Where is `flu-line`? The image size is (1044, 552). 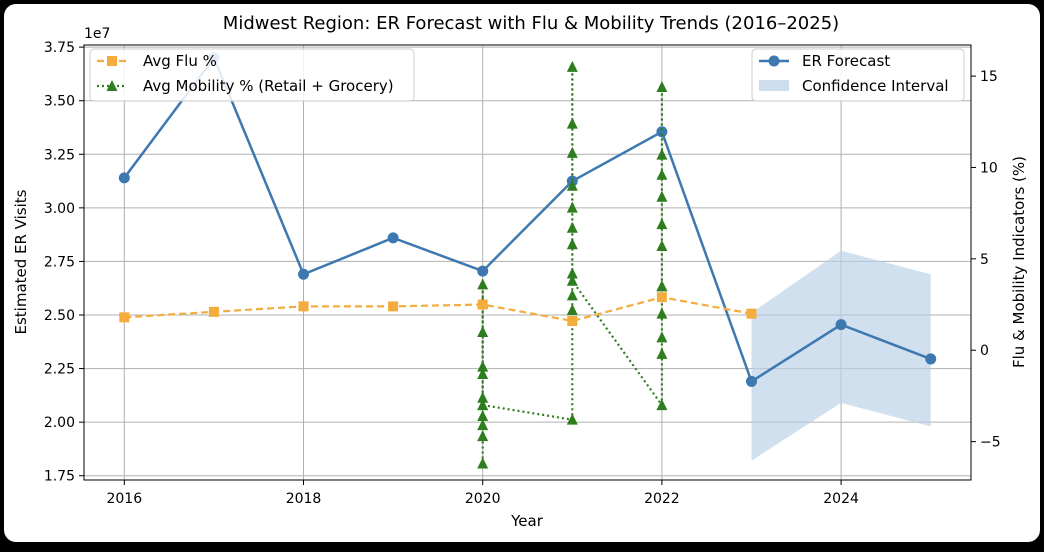 flu-line is located at coordinates (438, 309).